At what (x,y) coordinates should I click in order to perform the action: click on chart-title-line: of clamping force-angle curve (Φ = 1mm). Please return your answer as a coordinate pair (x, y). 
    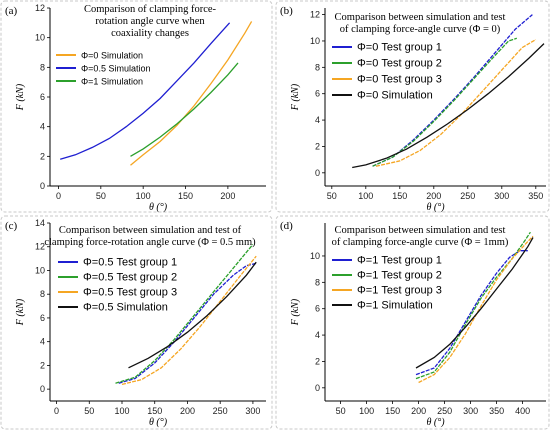
    Looking at the image, I should click on (420, 242).